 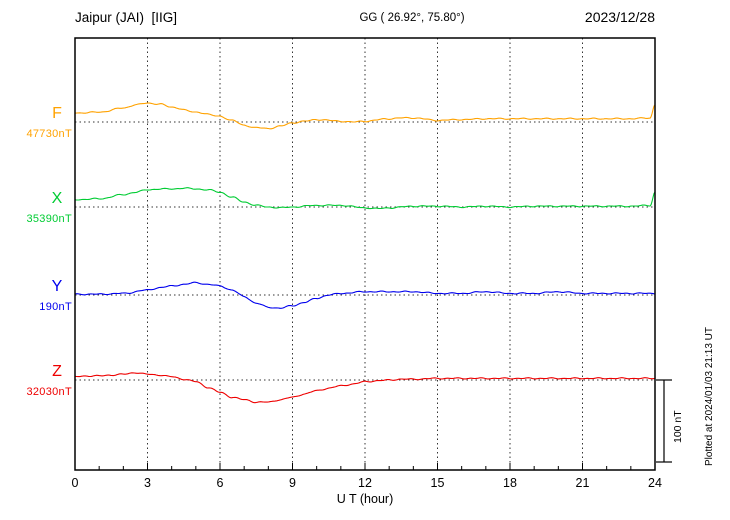 What do you see at coordinates (678, 426) in the screenshot?
I see `scale-bar-label: 100 nT` at bounding box center [678, 426].